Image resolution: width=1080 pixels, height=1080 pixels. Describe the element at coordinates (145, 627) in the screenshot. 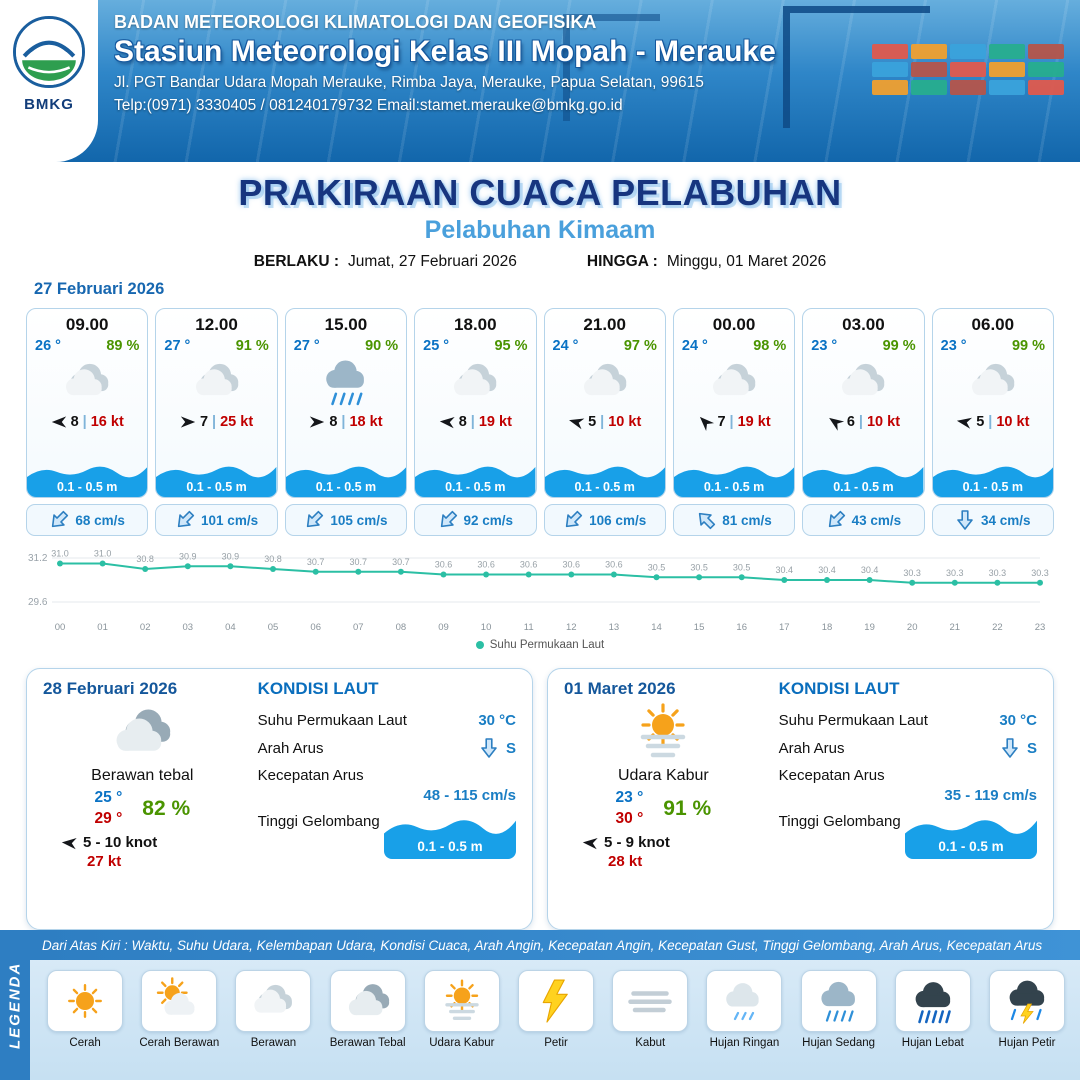

I see `svg-text: 02` at that location.